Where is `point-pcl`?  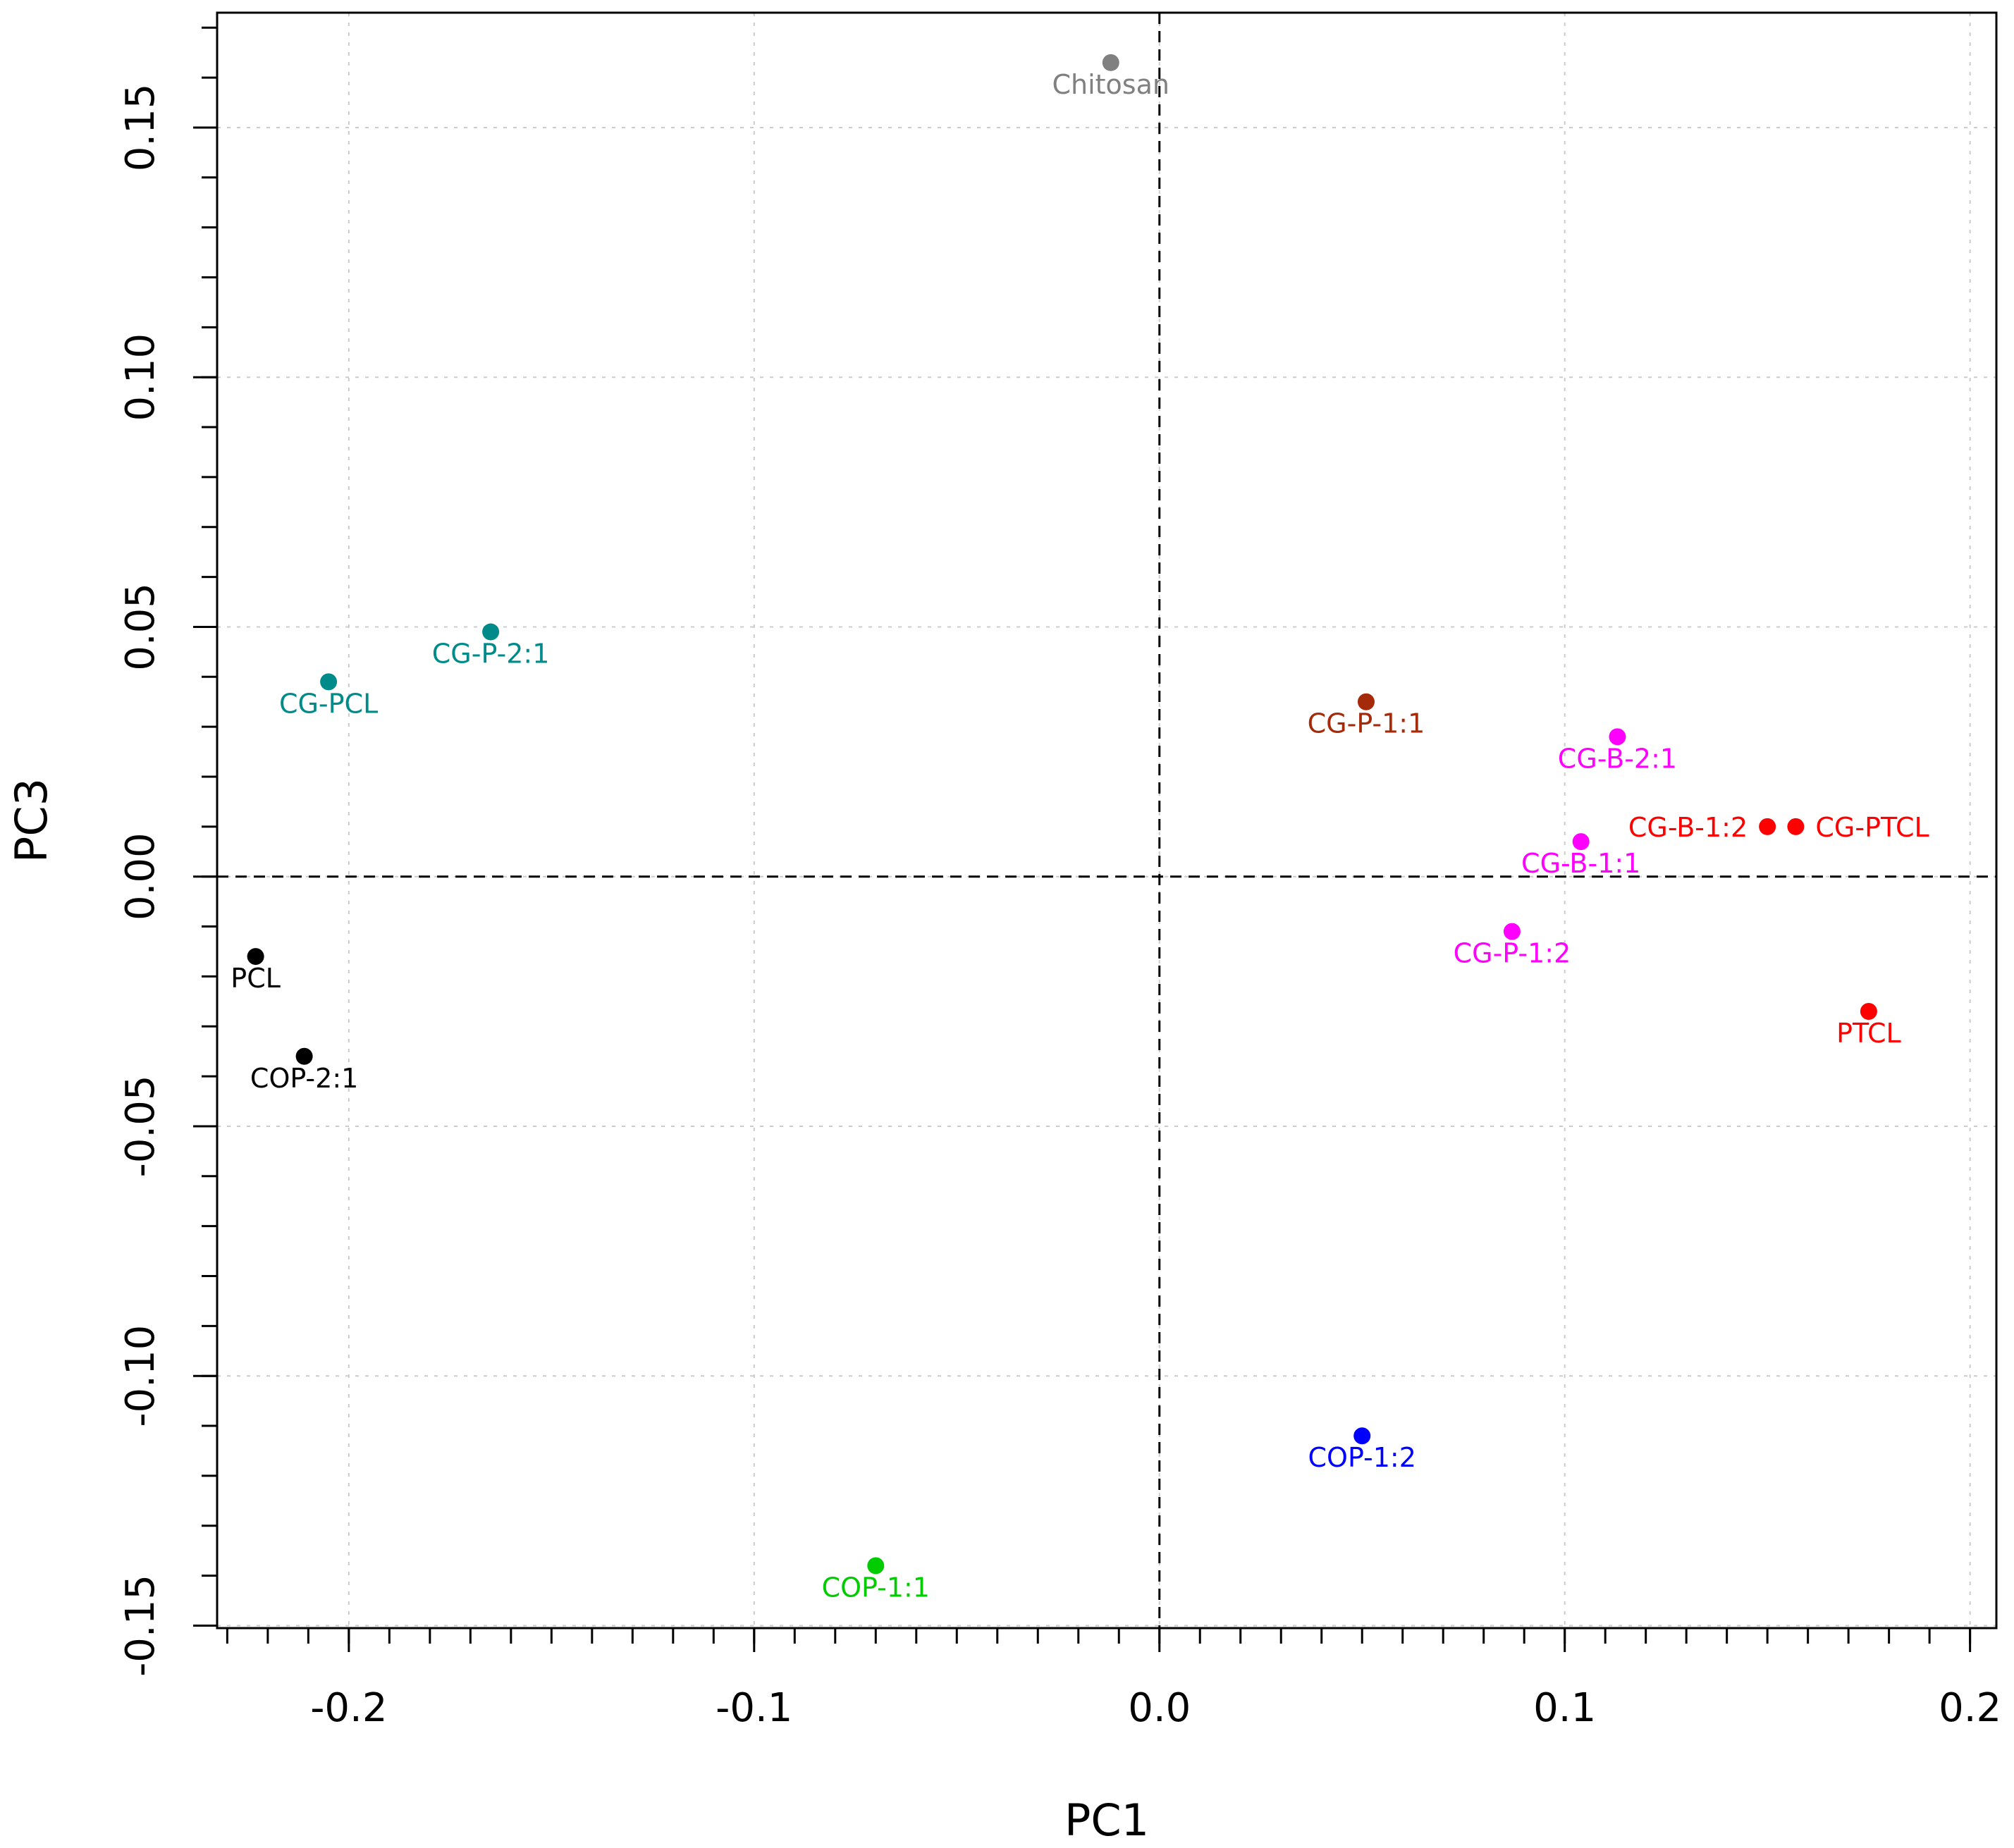 point-pcl is located at coordinates (255, 957).